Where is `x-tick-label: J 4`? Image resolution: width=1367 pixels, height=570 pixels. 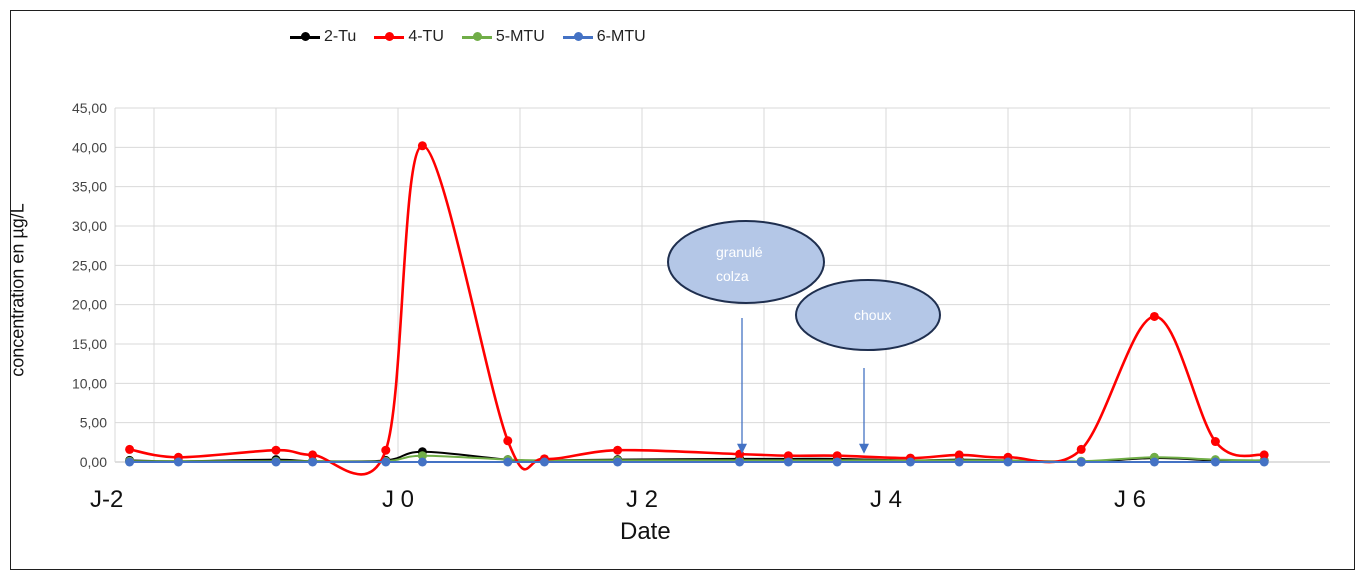 x-tick-label: J 4 is located at coordinates (886, 499).